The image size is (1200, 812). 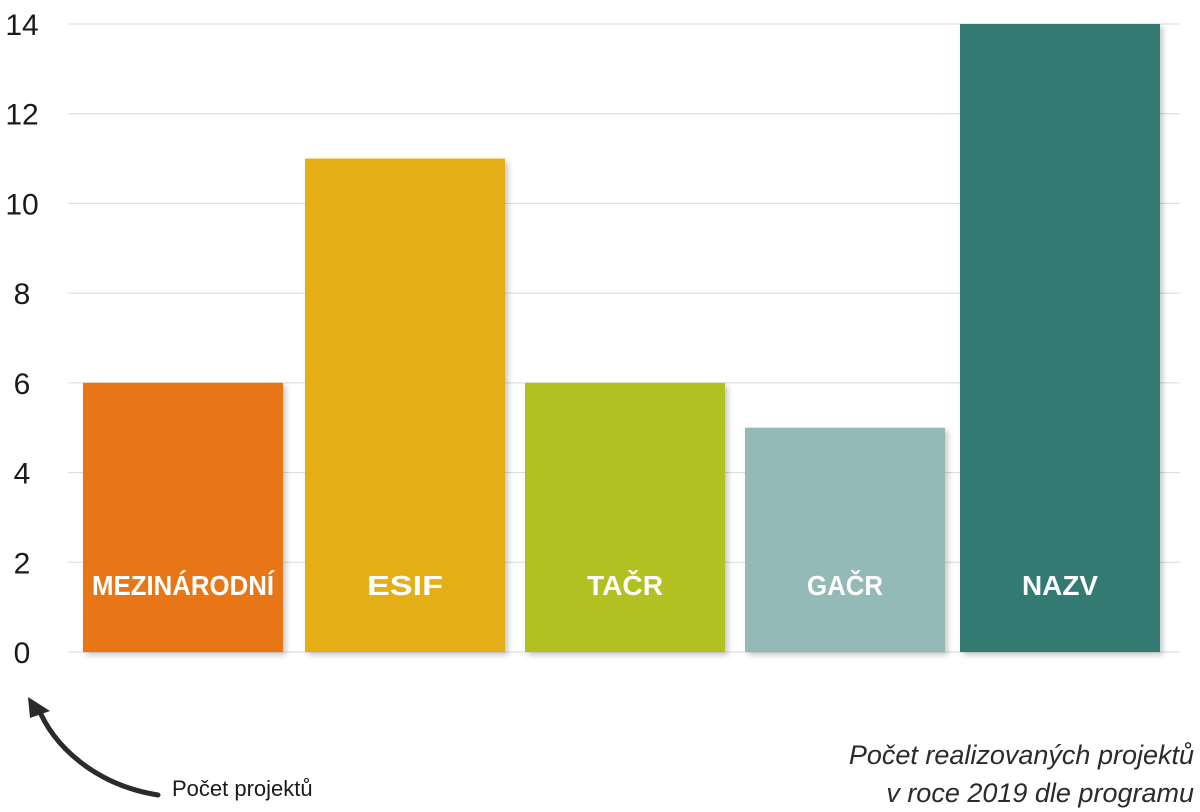 I want to click on arrow-head-icon, so click(x=39, y=707).